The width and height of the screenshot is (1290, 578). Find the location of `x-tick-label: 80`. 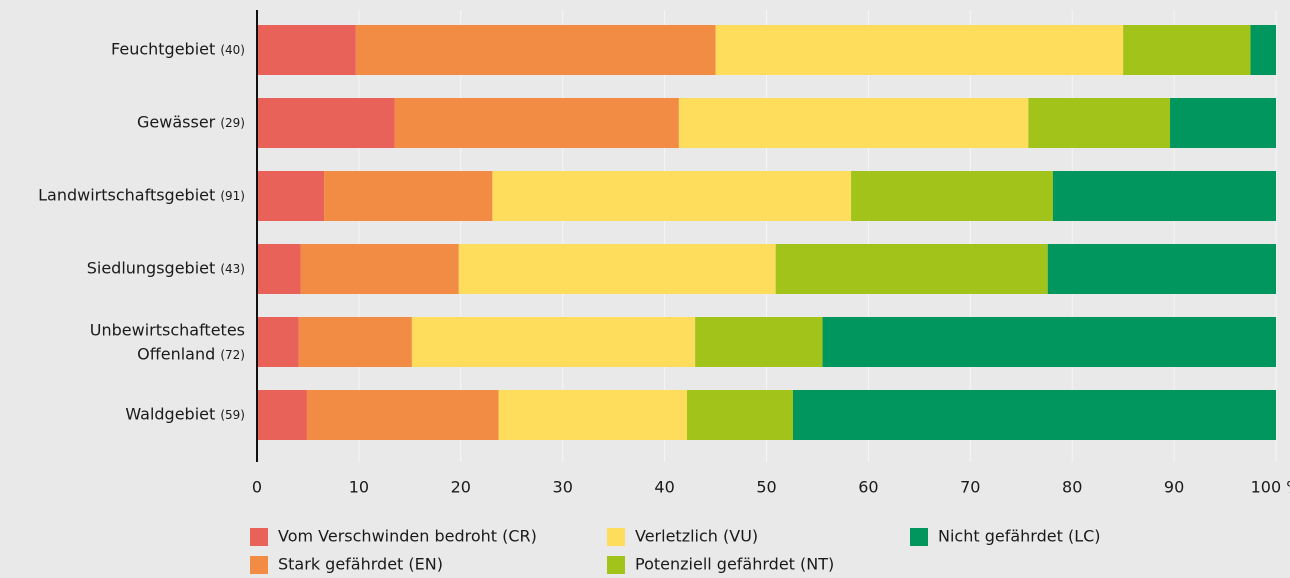

x-tick-label: 80 is located at coordinates (1072, 487).